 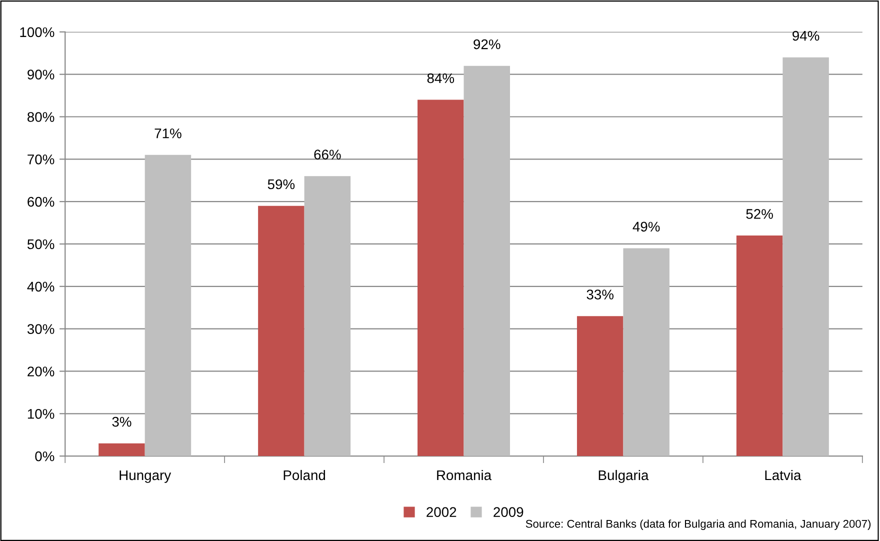 What do you see at coordinates (487, 44) in the screenshot?
I see `data-label: 92%` at bounding box center [487, 44].